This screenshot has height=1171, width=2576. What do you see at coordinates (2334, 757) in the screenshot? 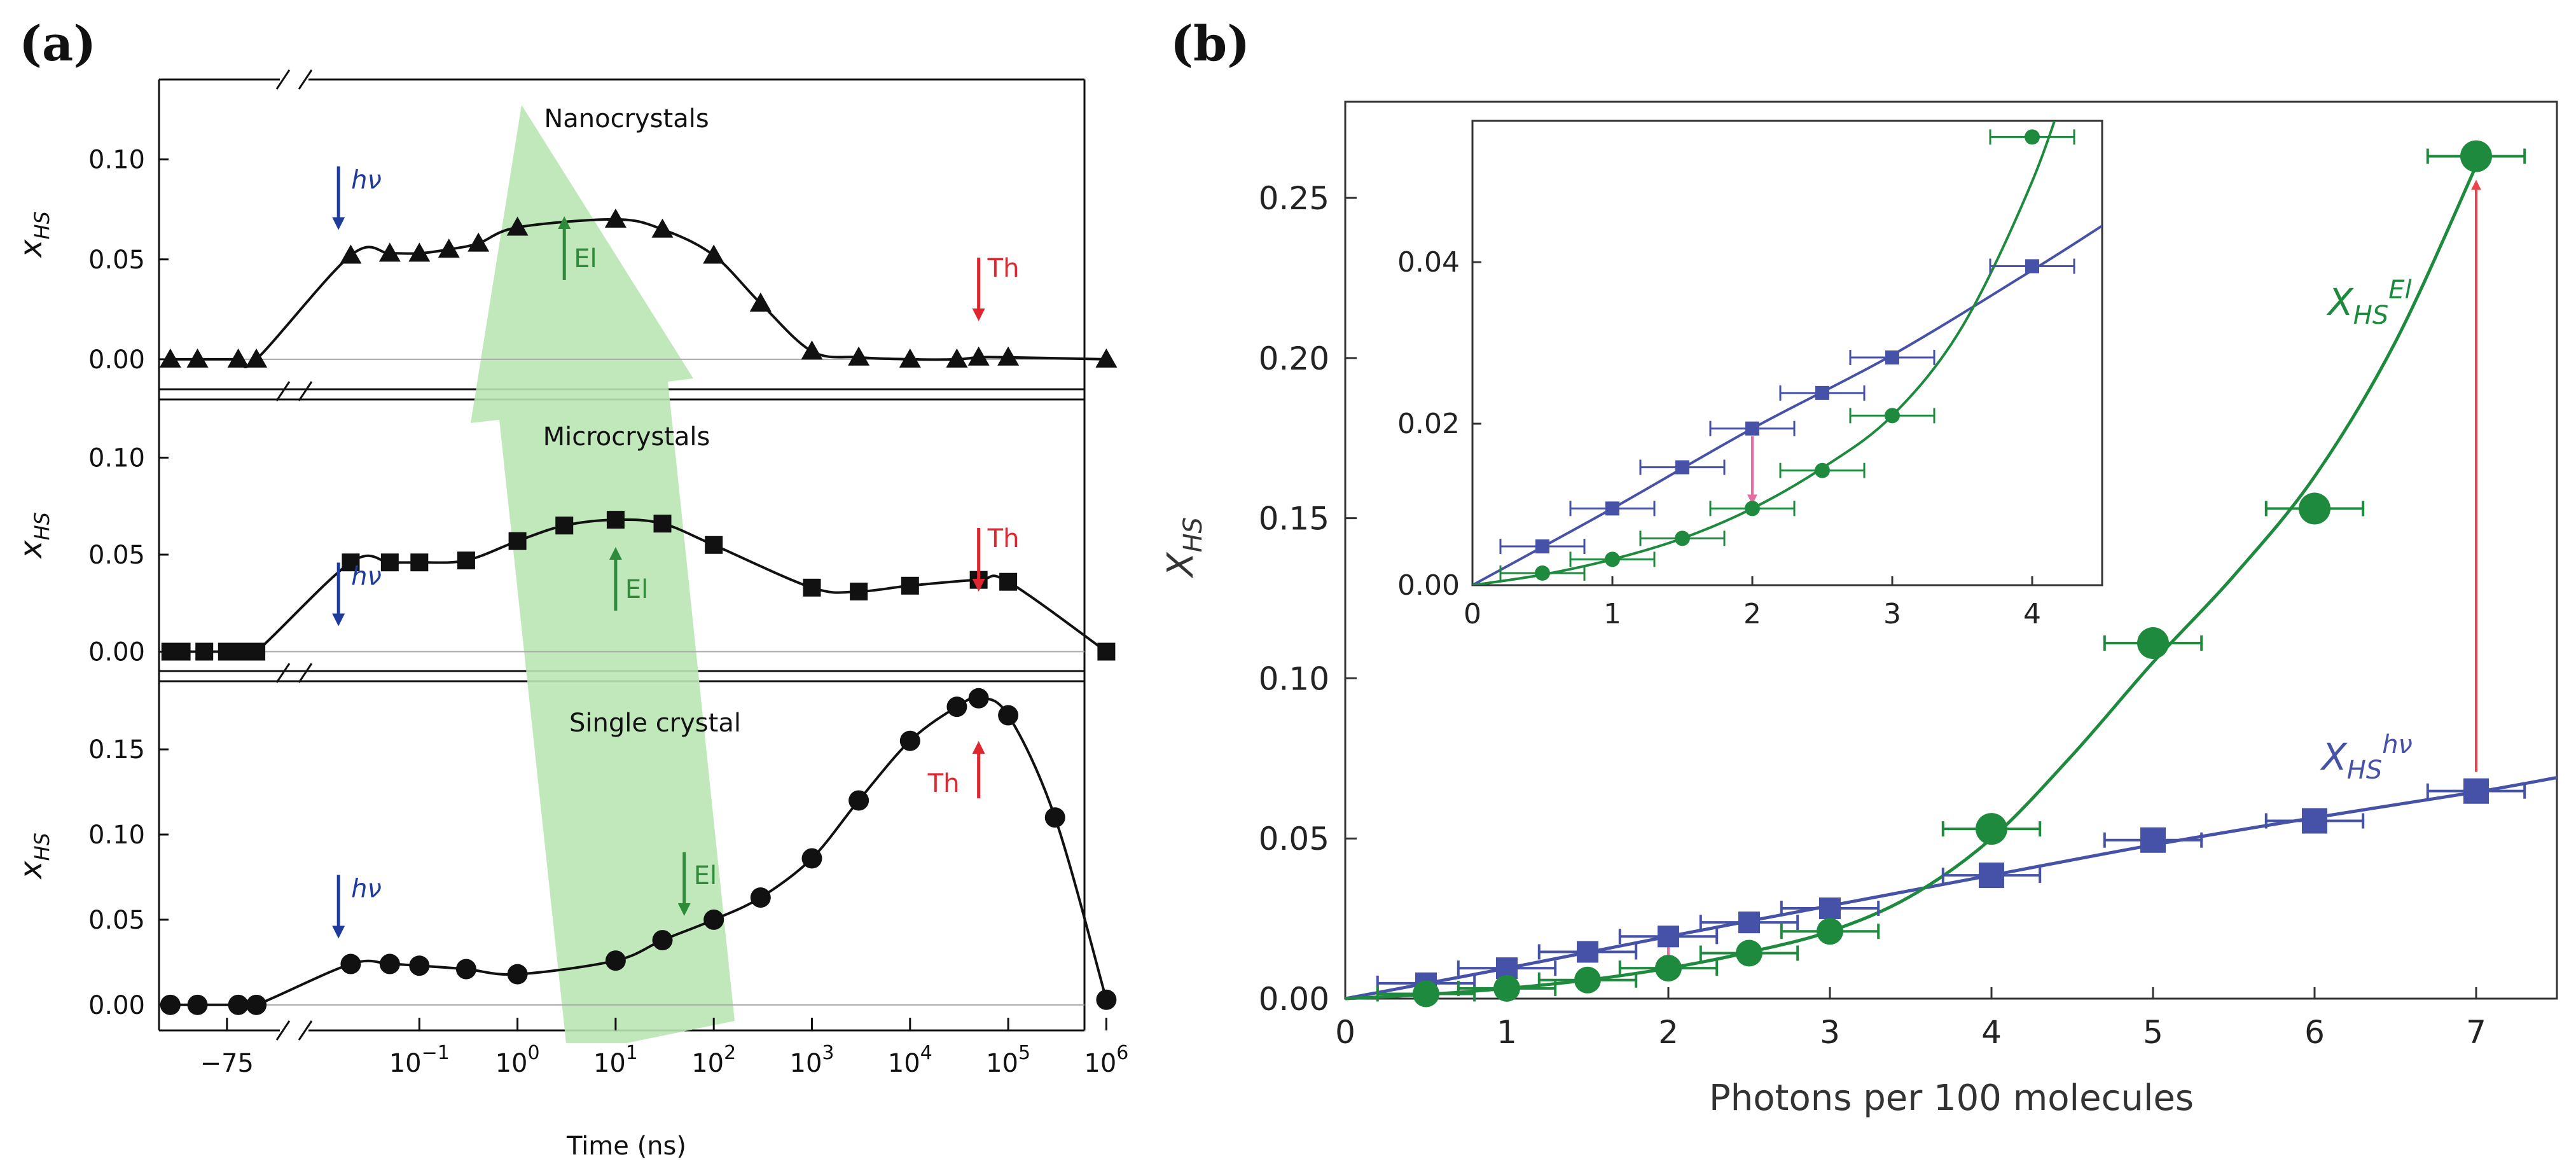
I see `series-hv-label-main: X` at bounding box center [2334, 757].